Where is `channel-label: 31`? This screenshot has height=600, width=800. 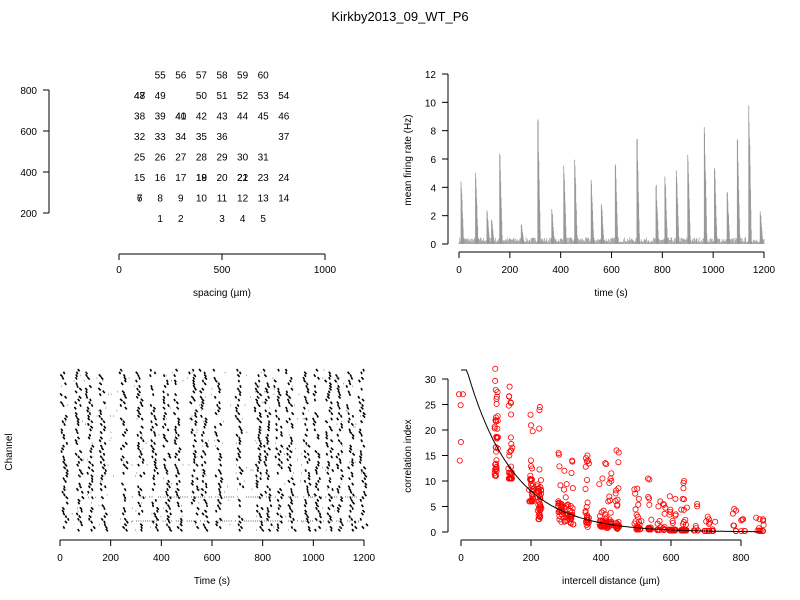
channel-label: 31 is located at coordinates (264, 158).